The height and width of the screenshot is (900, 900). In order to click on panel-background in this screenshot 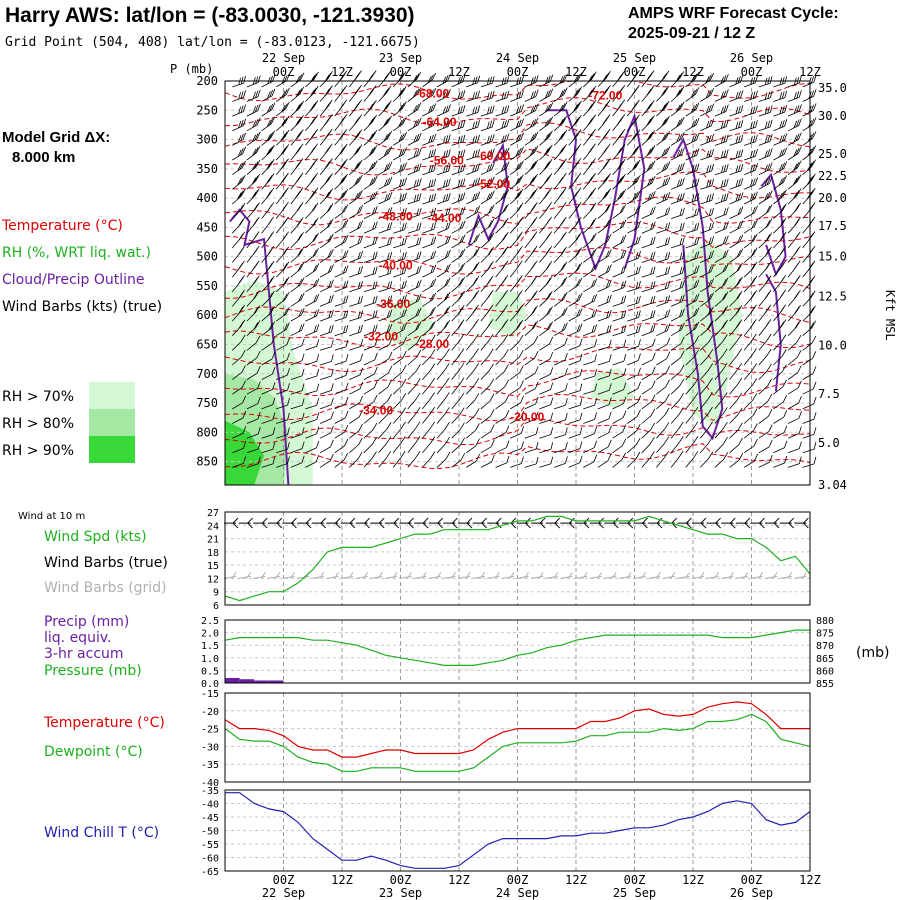, I will do `click(517, 830)`.